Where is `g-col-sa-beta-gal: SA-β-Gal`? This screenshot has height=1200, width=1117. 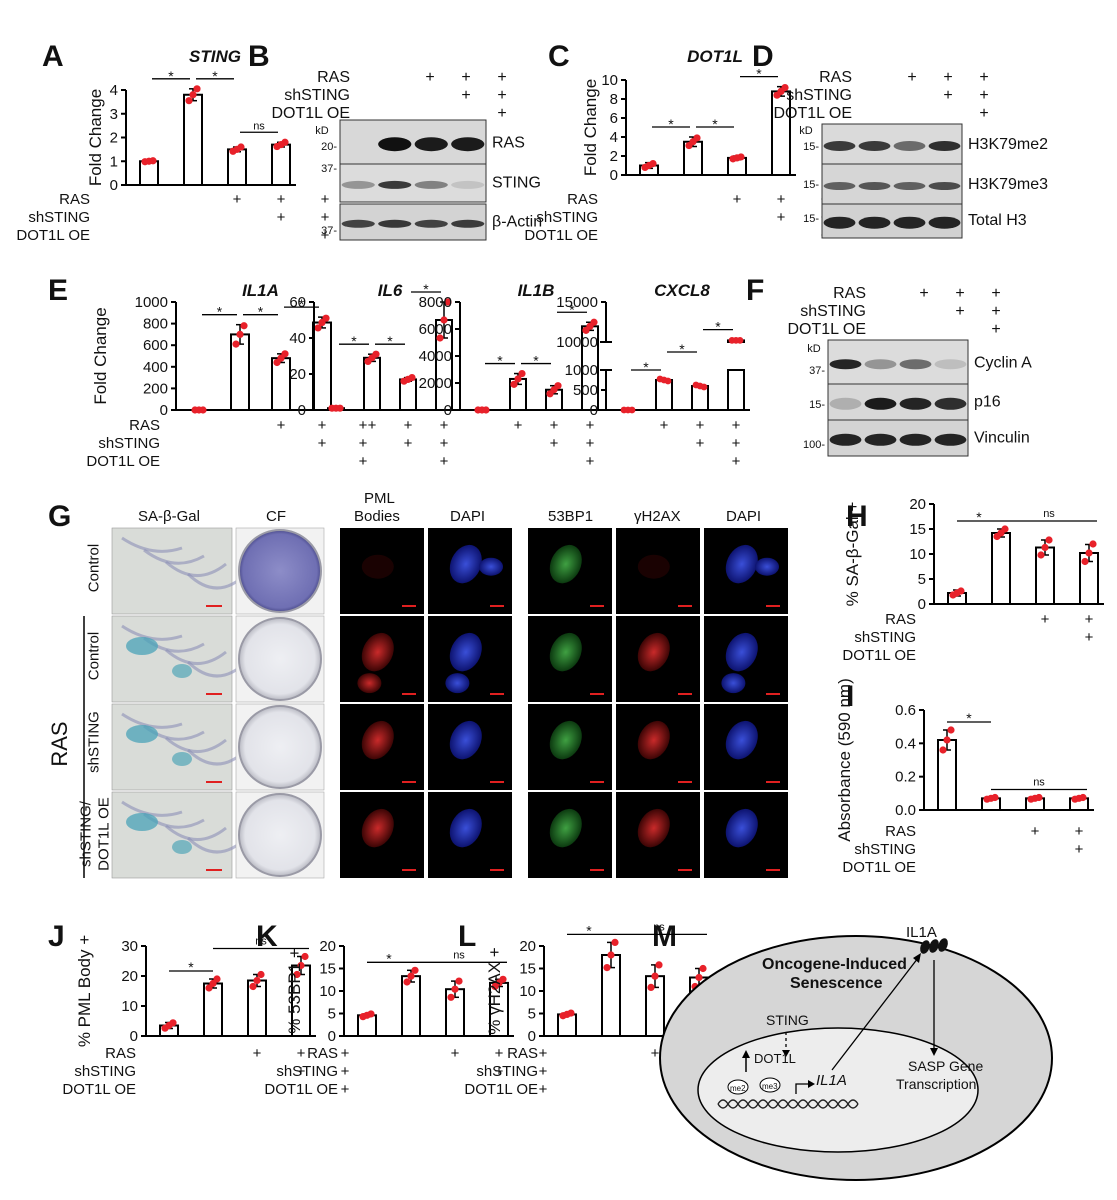
g-col-sa-beta-gal: SA-β-Gal is located at coordinates (169, 516).